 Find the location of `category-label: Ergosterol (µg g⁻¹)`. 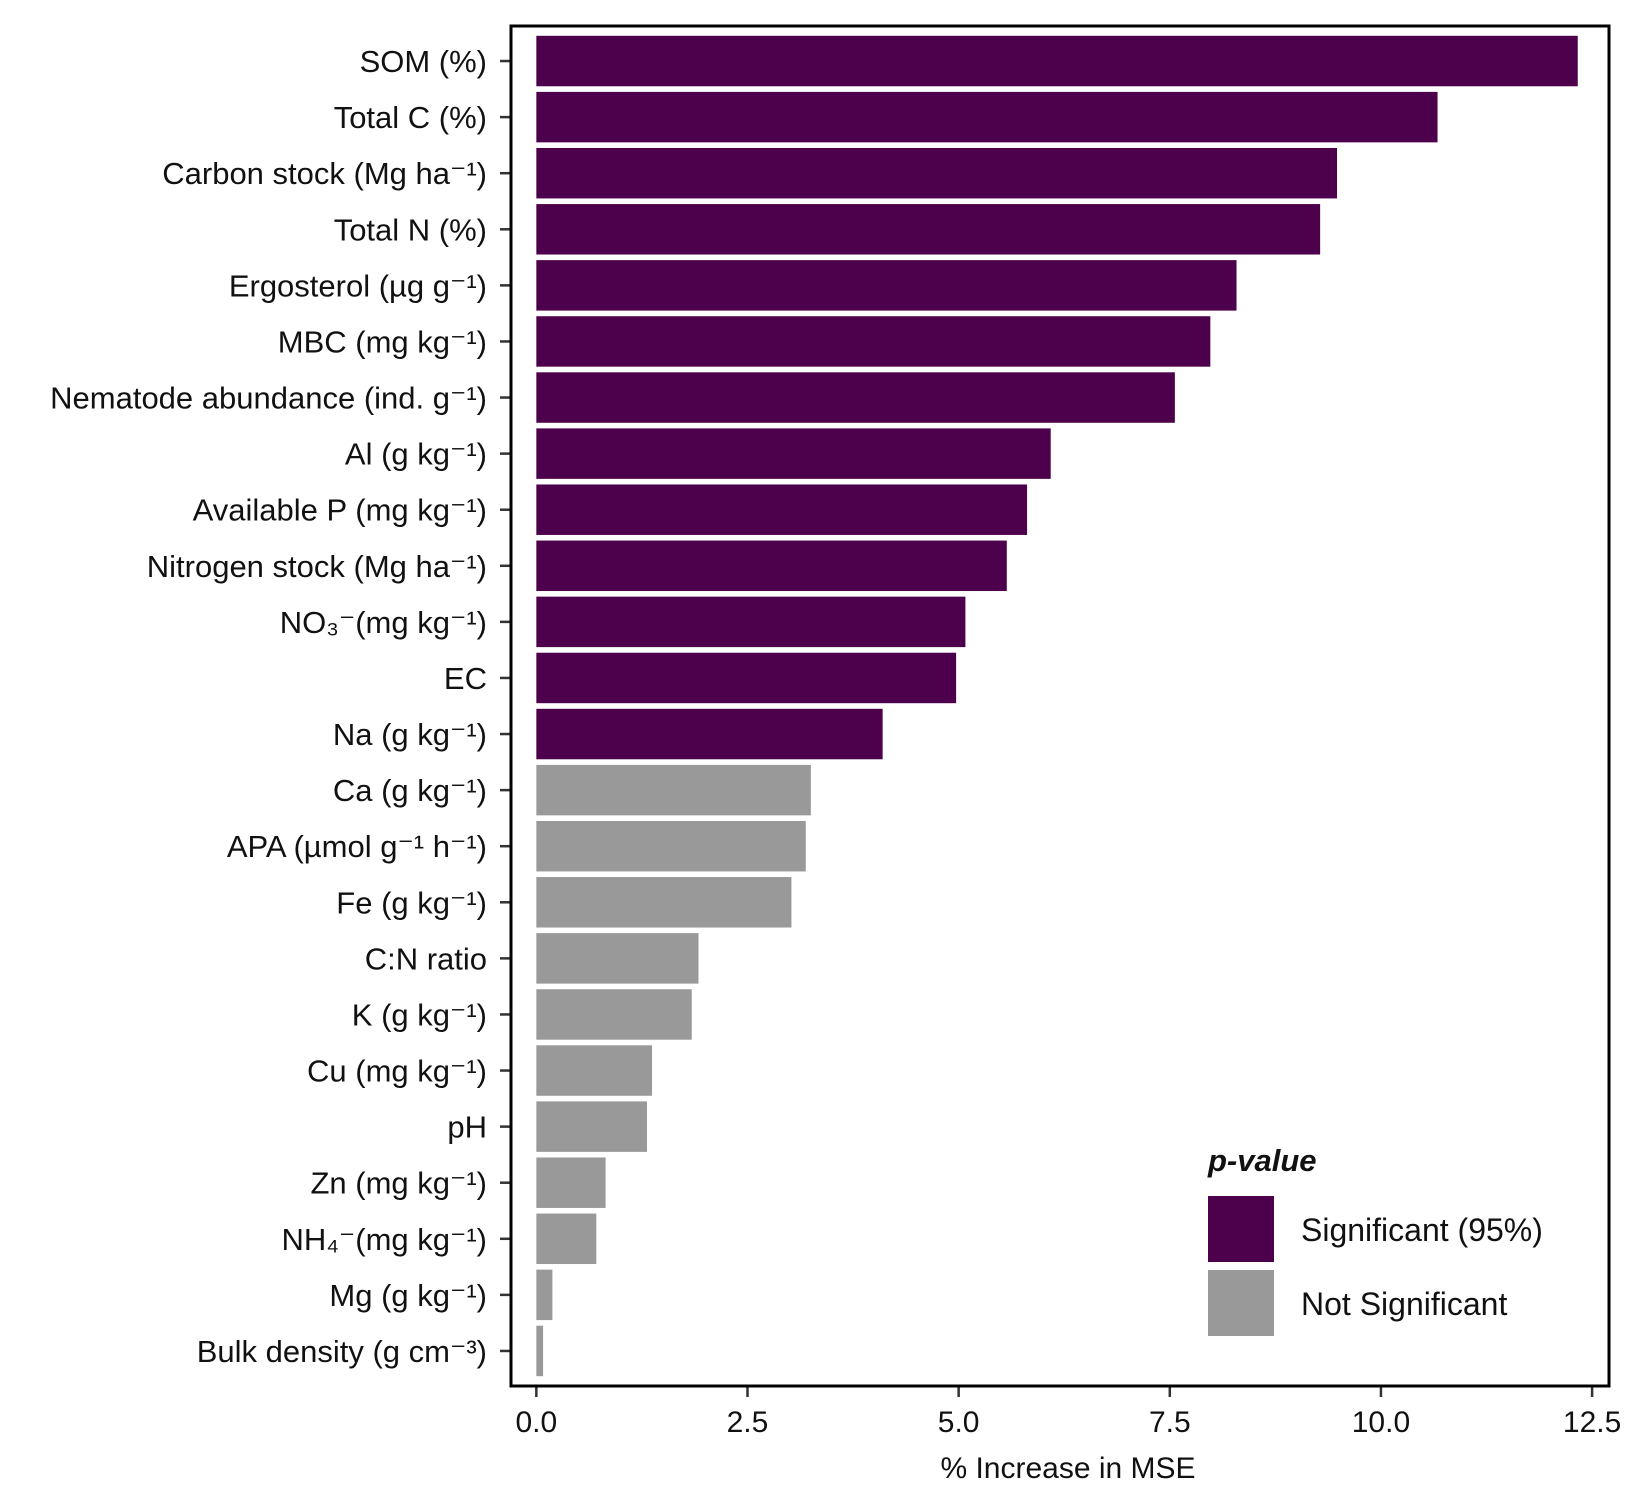

category-label: Ergosterol (µg g⁻¹) is located at coordinates (358, 285).